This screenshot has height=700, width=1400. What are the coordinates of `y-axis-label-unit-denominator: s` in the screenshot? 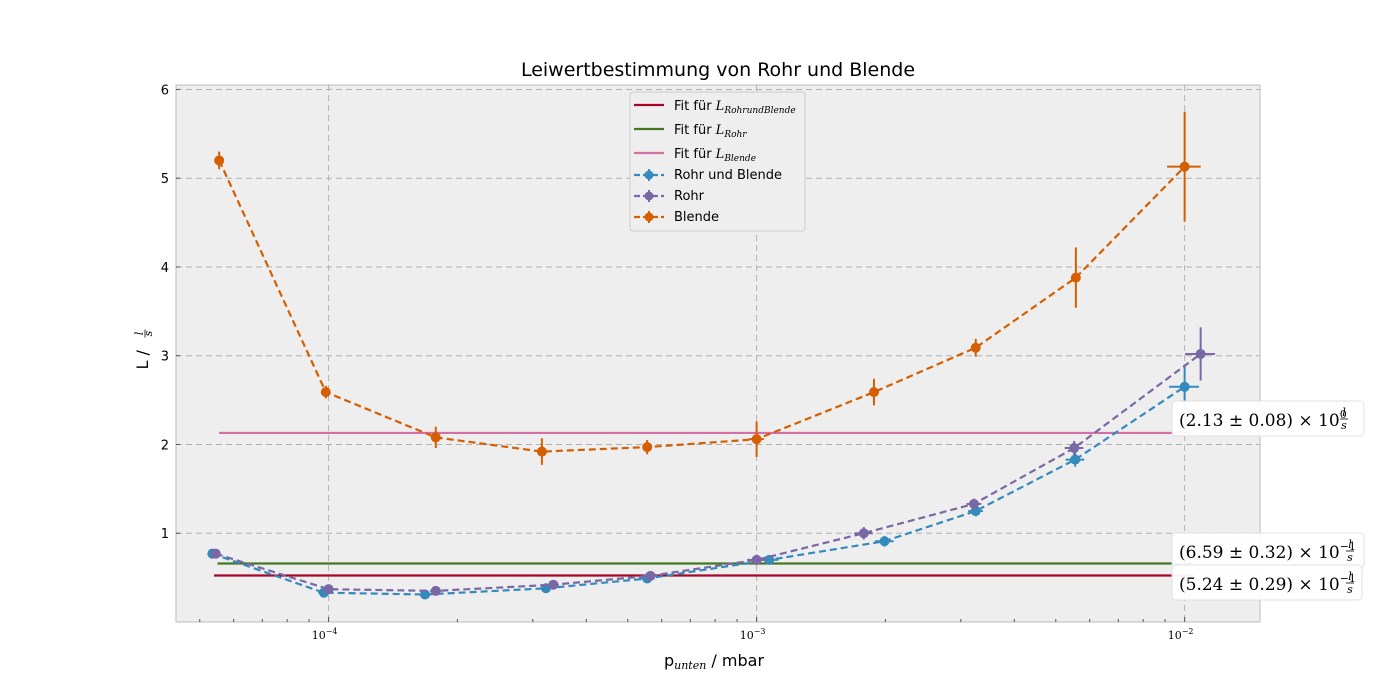 It's located at (148, 333).